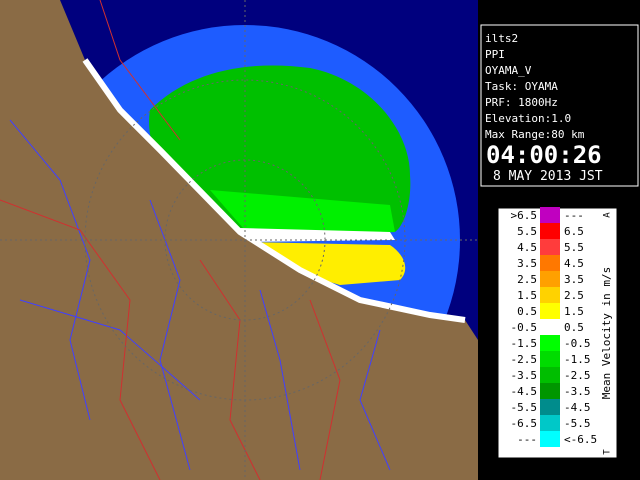 The height and width of the screenshot is (480, 640). I want to click on legend-high: -1.5, so click(577, 359).